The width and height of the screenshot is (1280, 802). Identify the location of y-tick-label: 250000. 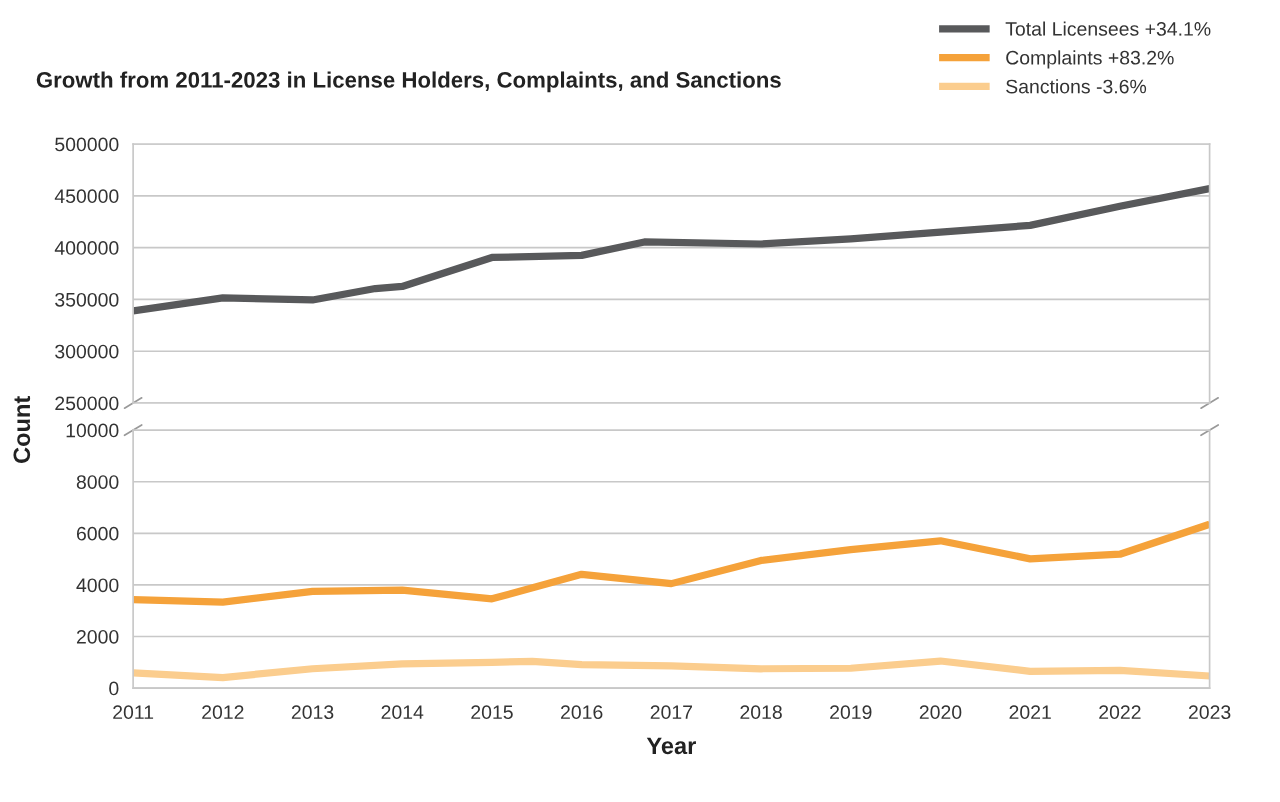
(87, 403).